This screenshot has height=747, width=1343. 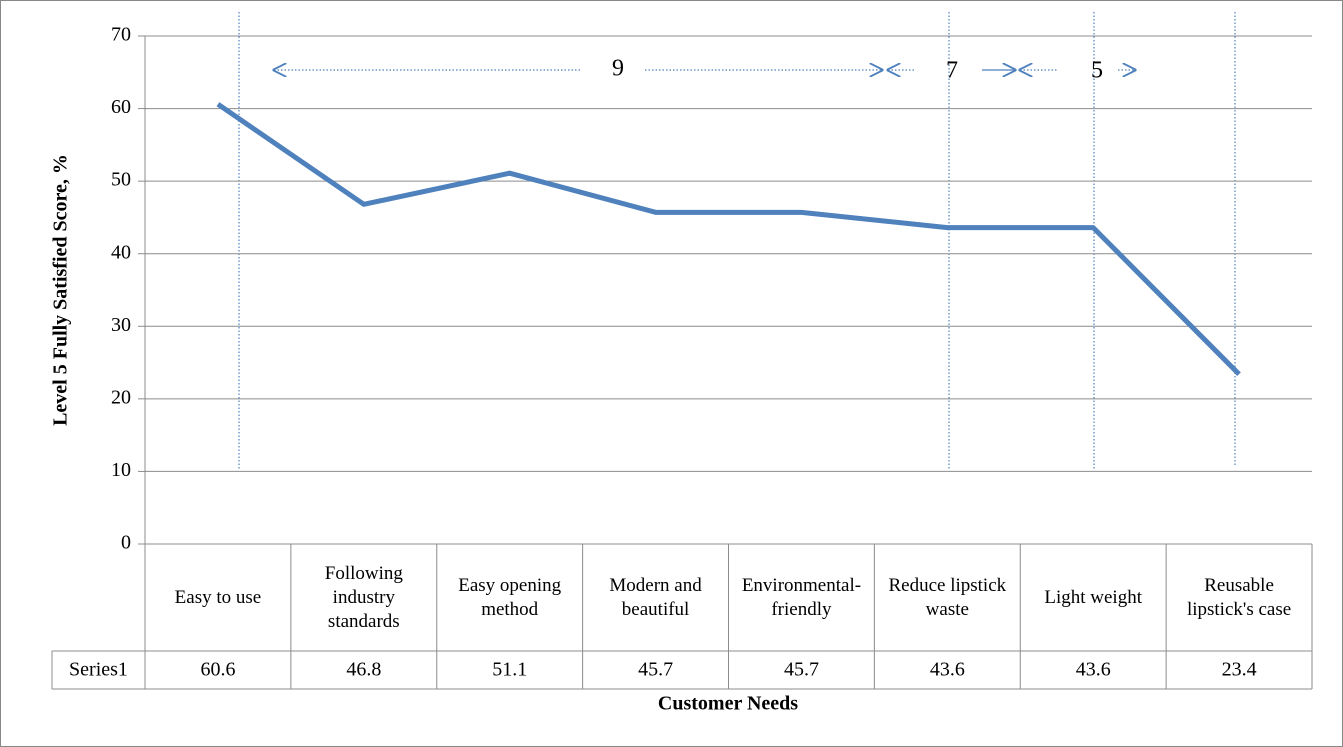 What do you see at coordinates (121, 180) in the screenshot?
I see `y-tick-label: 50` at bounding box center [121, 180].